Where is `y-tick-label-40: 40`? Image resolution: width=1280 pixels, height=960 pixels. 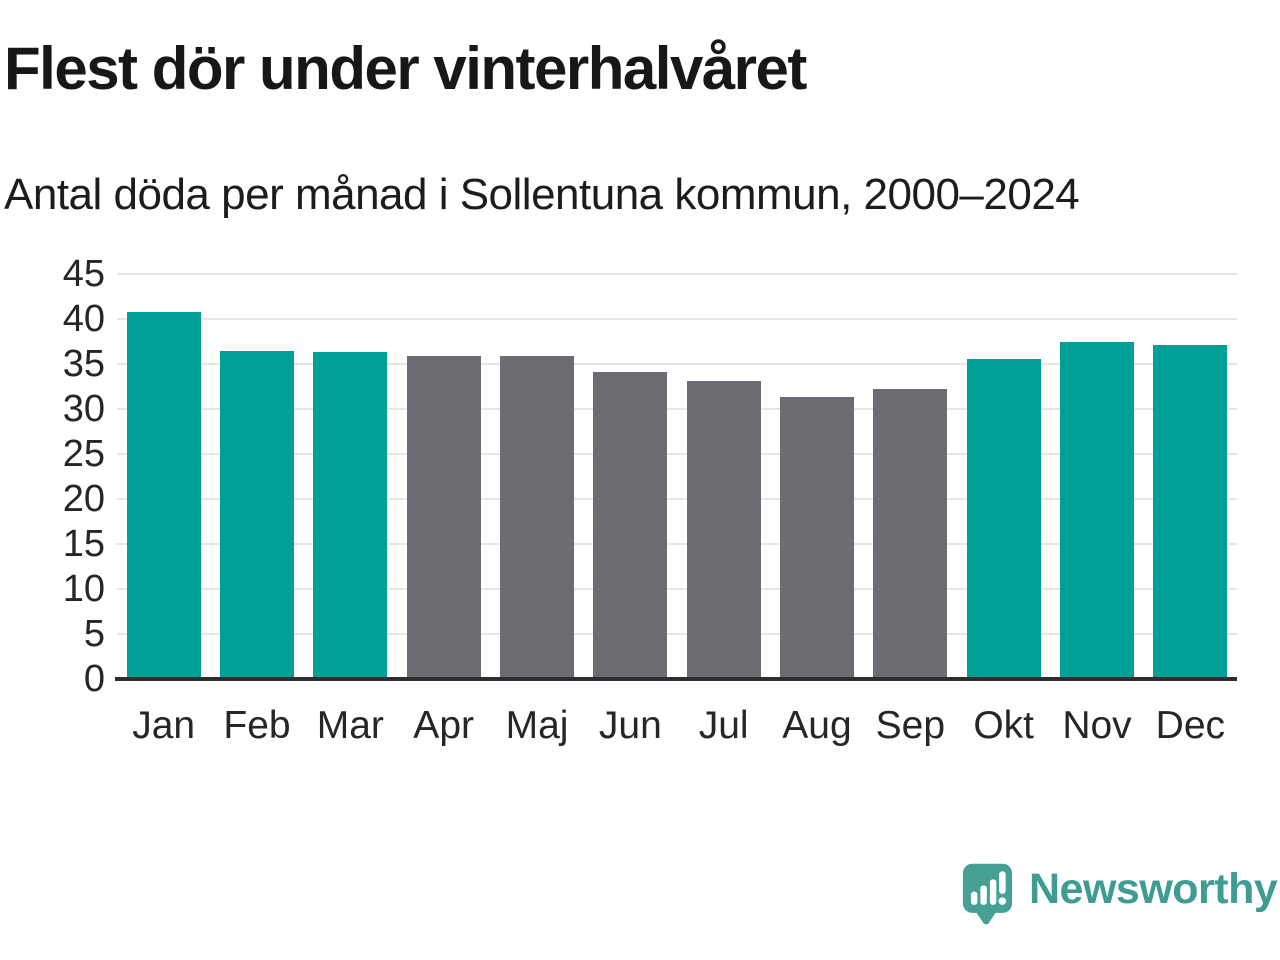 y-tick-label-40: 40 is located at coordinates (83, 319).